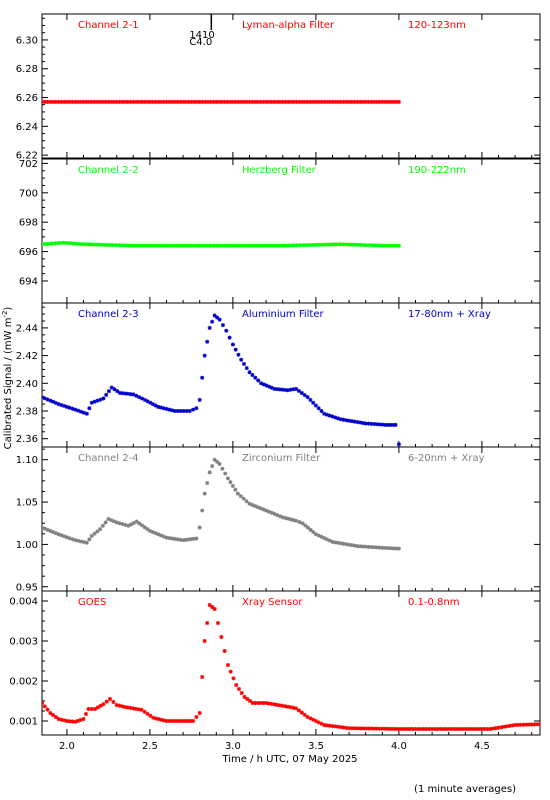  What do you see at coordinates (27, 460) in the screenshot?
I see `y-tick-label: 1.10` at bounding box center [27, 460].